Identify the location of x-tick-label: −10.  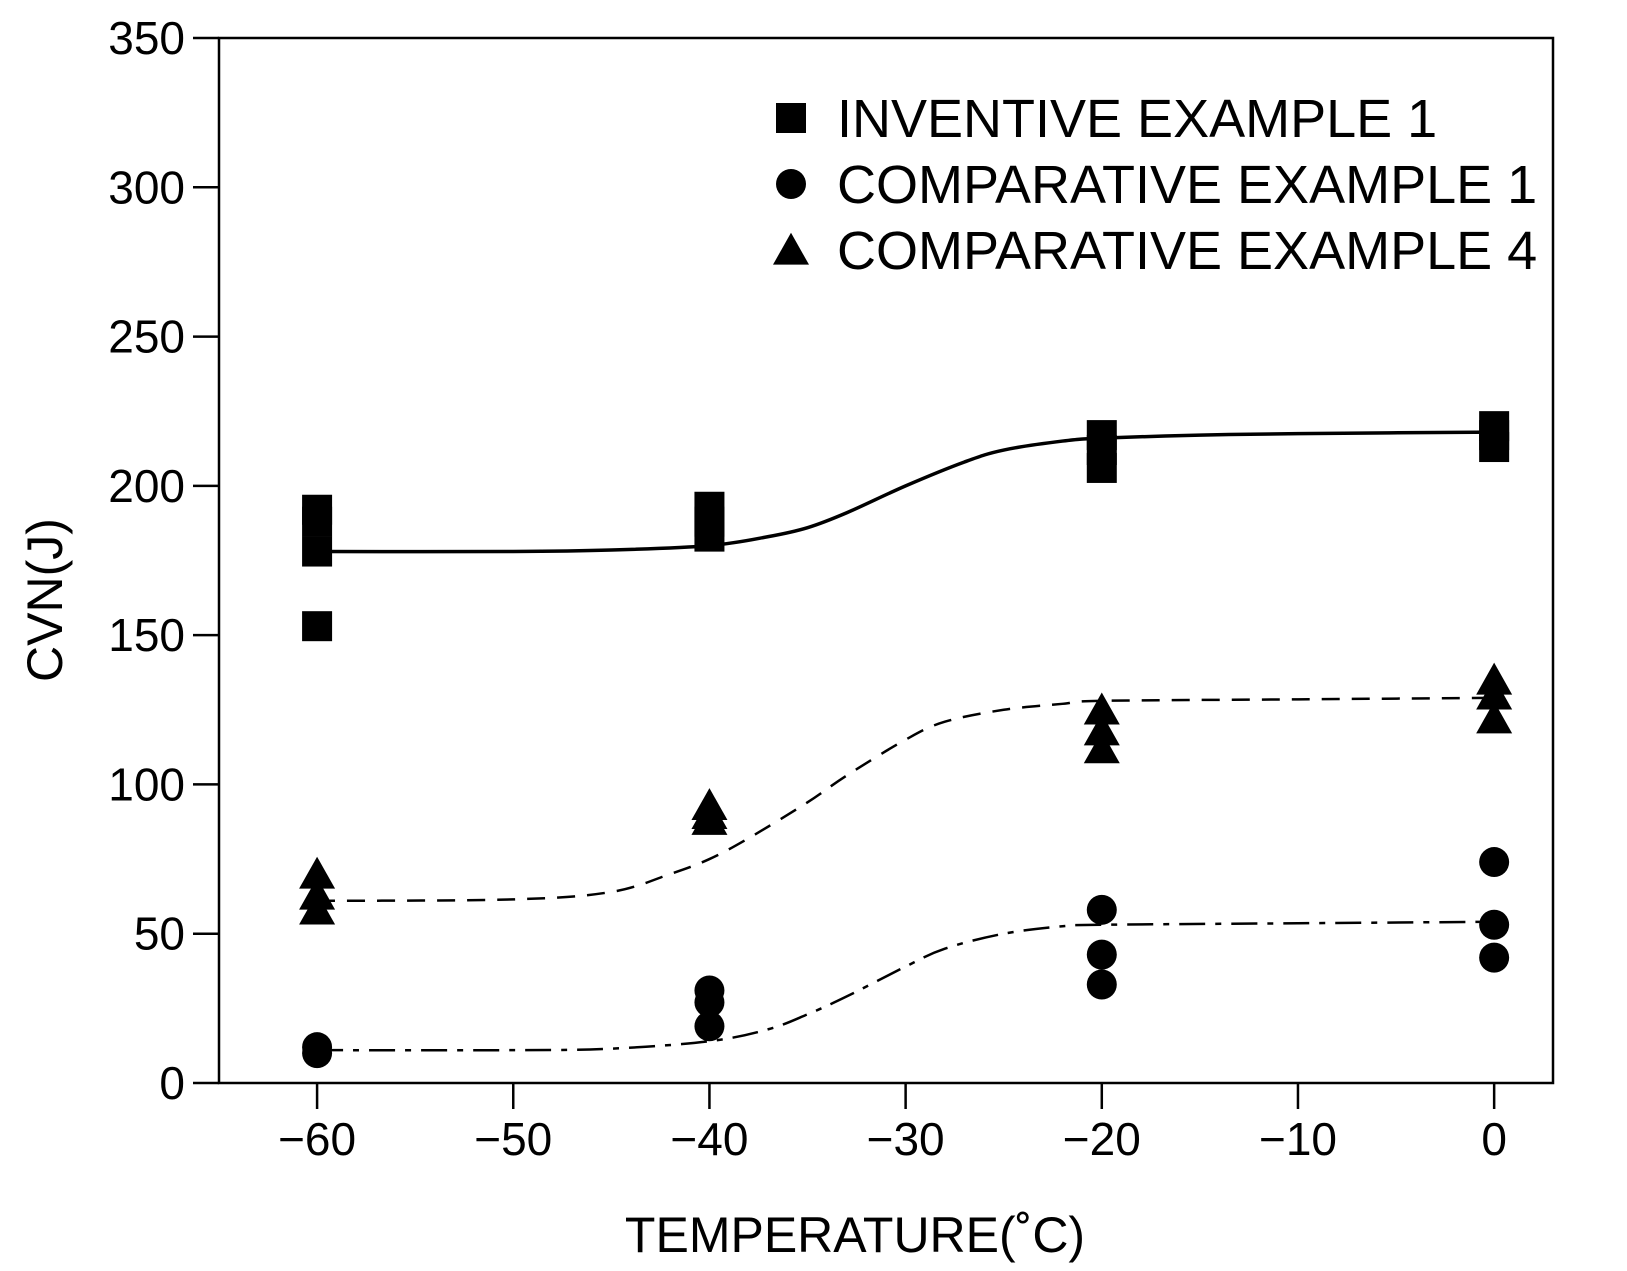
(1298, 1139).